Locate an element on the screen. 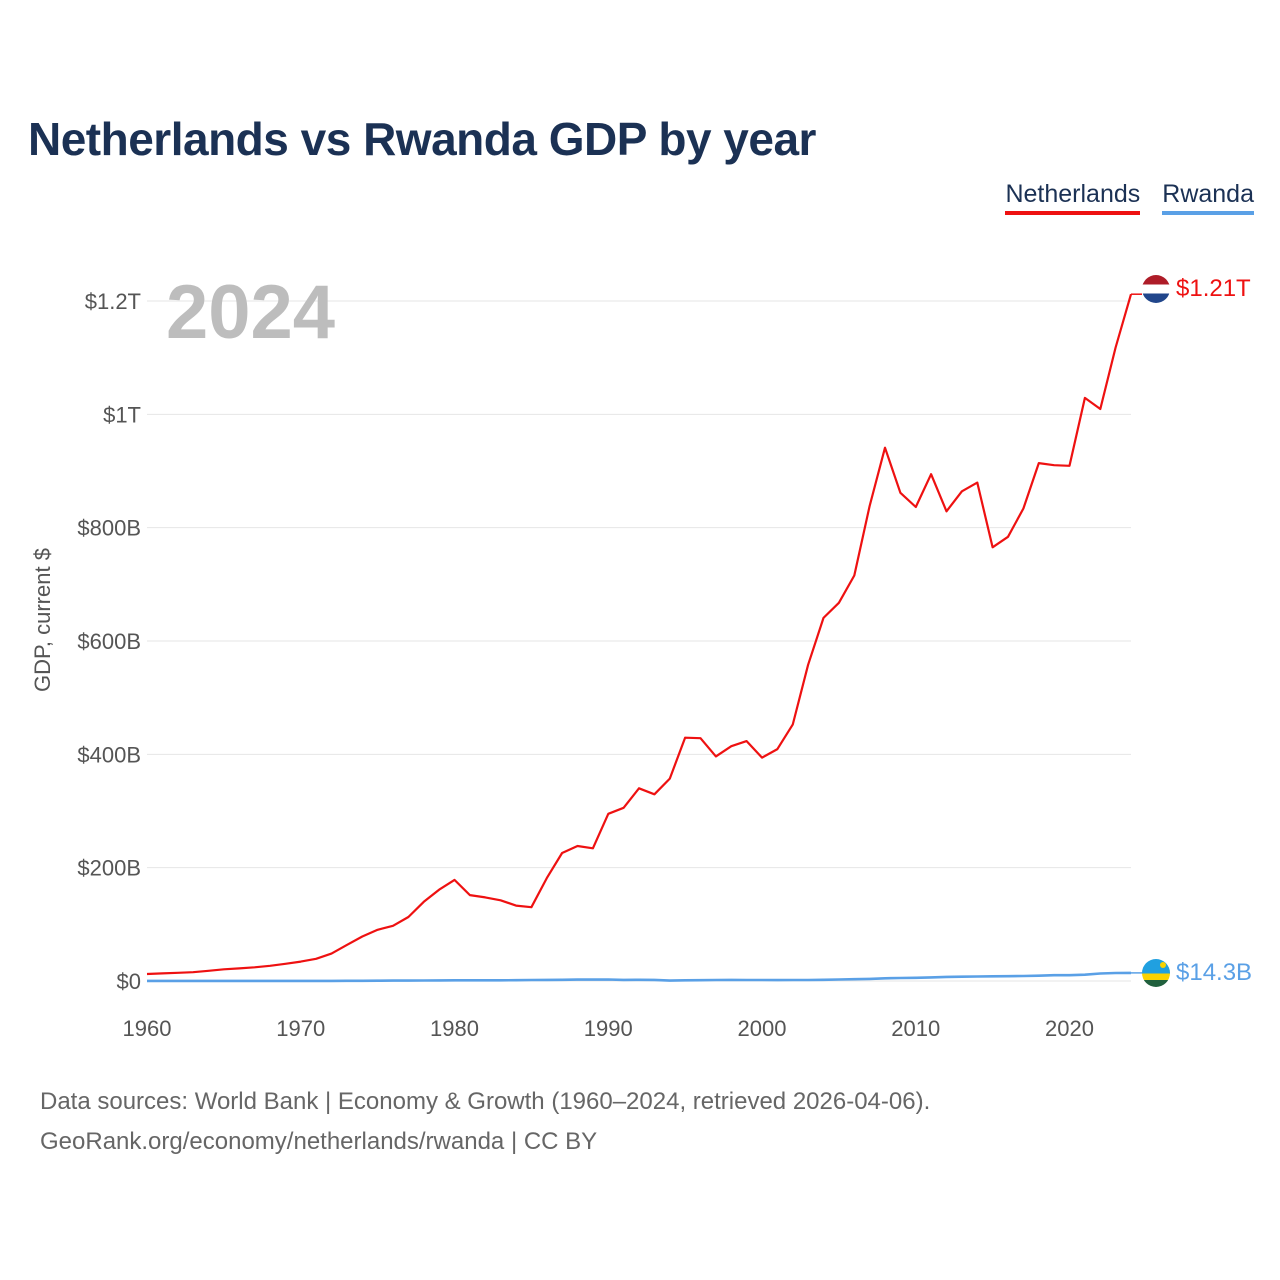  chart-title: Netherlands vs Rwanda GDP by year is located at coordinates (422, 139).